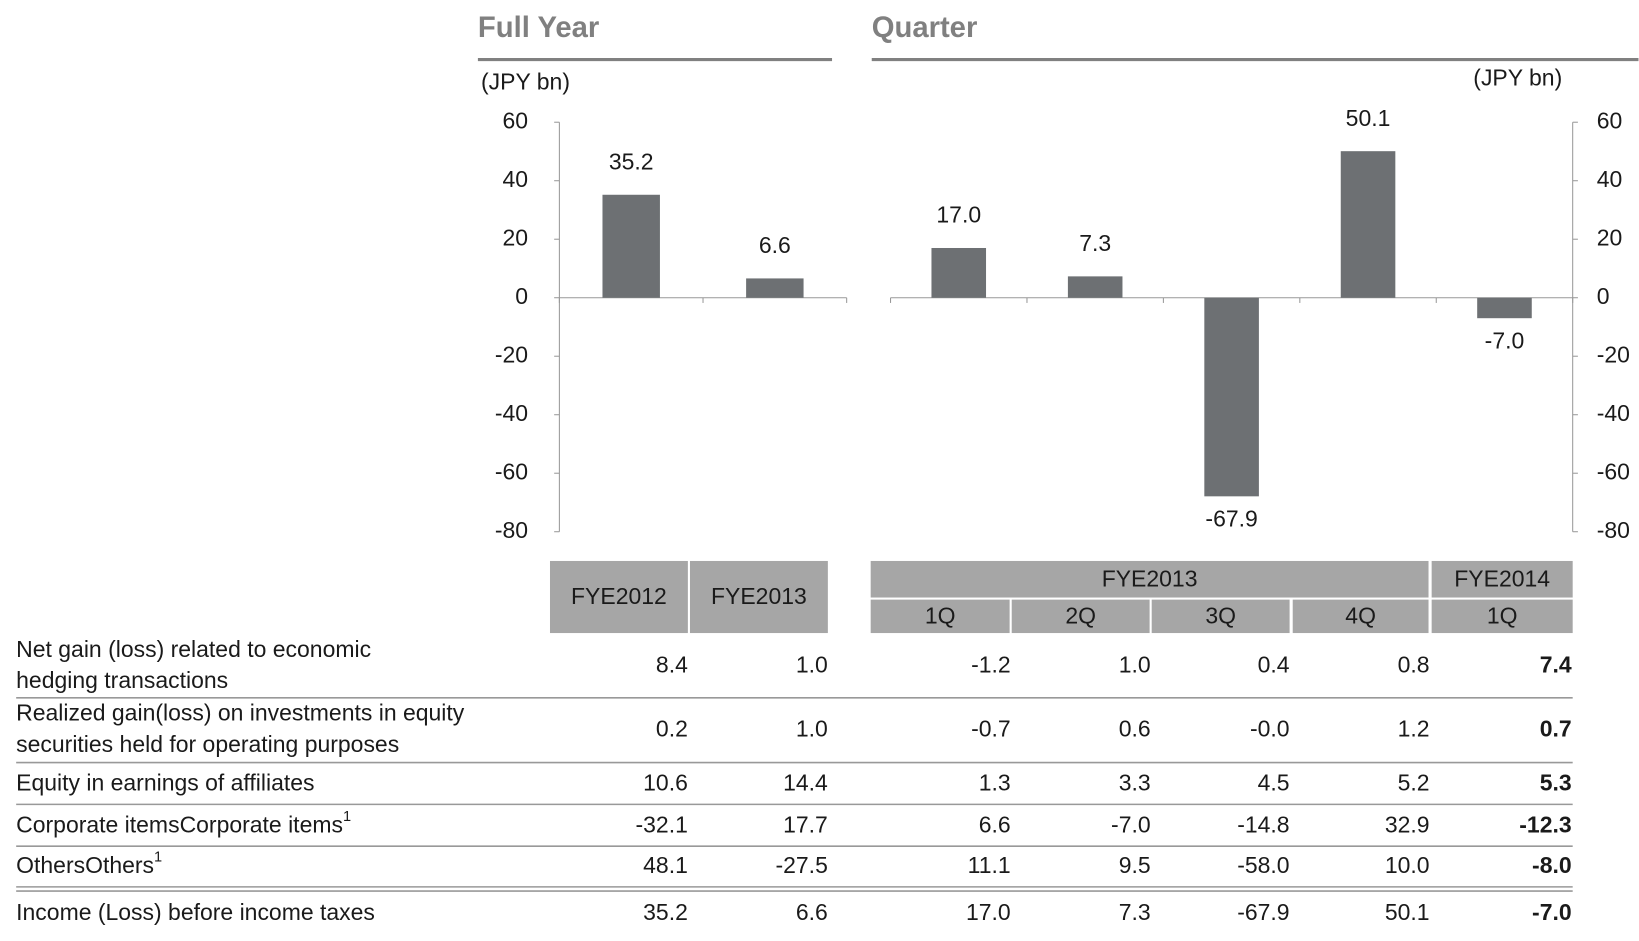  Describe the element at coordinates (1414, 665) in the screenshot. I see `cell-value: 0.8` at that location.